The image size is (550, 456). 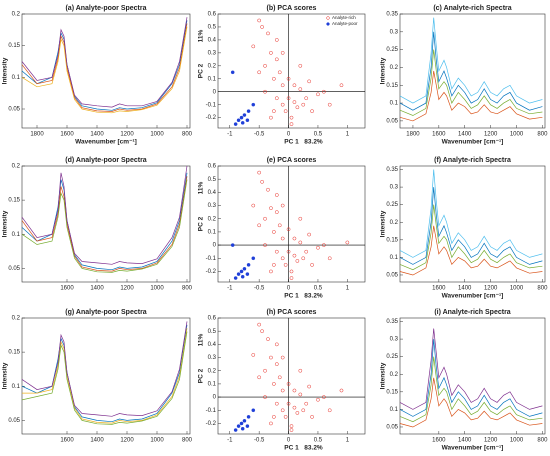 What do you see at coordinates (465, 289) in the screenshot?
I see `x-tick-label: 1400` at bounding box center [465, 289].